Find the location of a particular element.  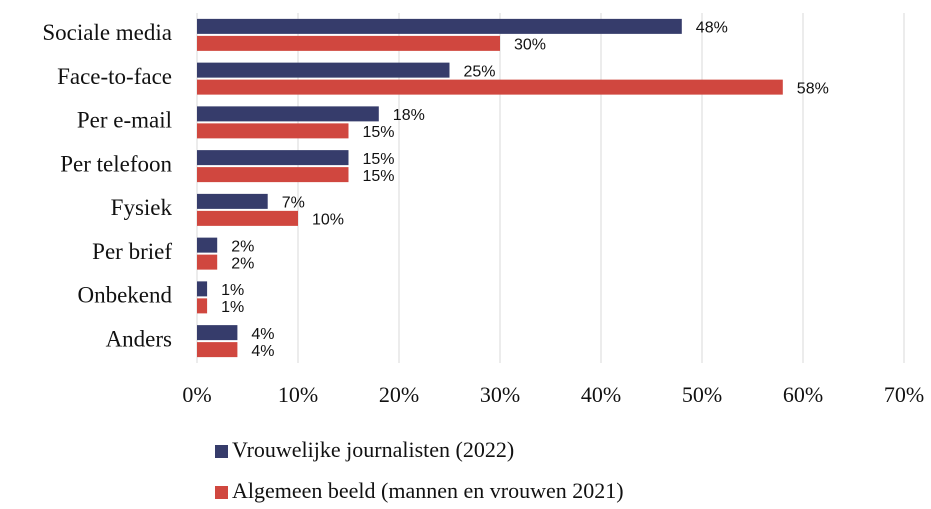

data-label: 18% is located at coordinates (409, 115).